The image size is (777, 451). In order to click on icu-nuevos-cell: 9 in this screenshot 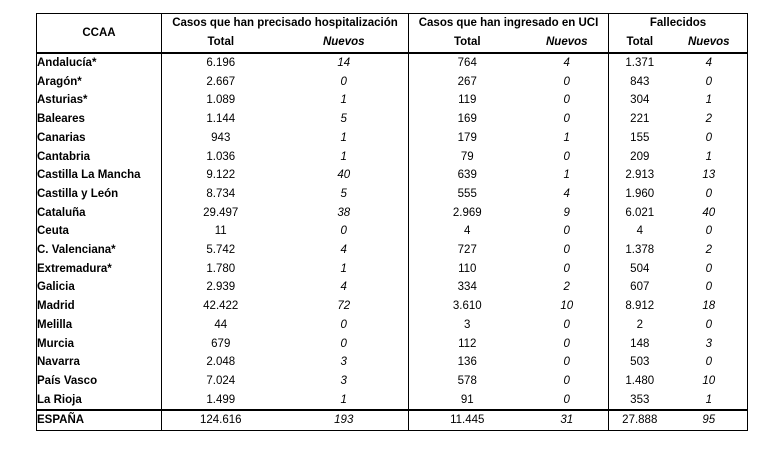, I will do `click(567, 213)`.